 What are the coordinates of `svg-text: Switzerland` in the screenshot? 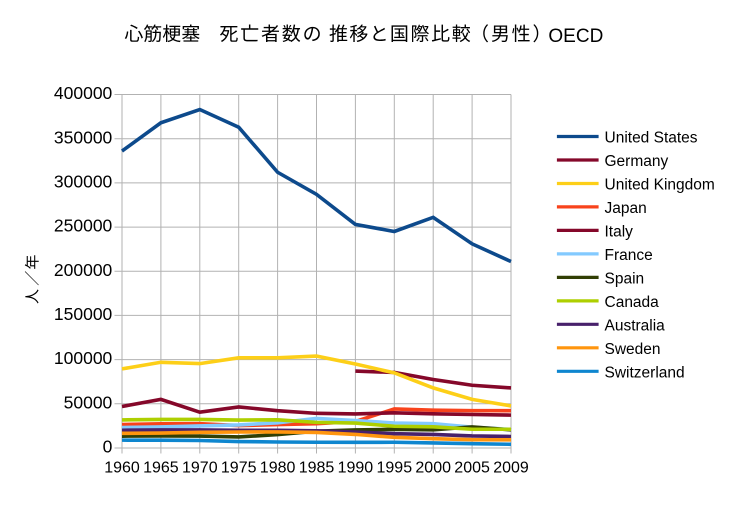 It's located at (645, 372).